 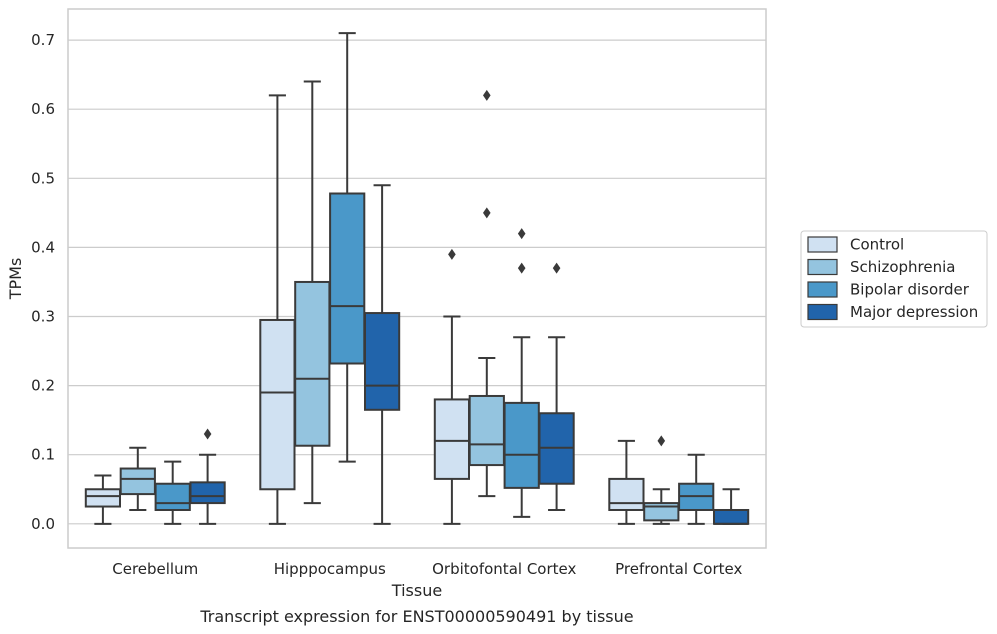 What do you see at coordinates (43, 247) in the screenshot?
I see `y-tick-label: 0.4` at bounding box center [43, 247].